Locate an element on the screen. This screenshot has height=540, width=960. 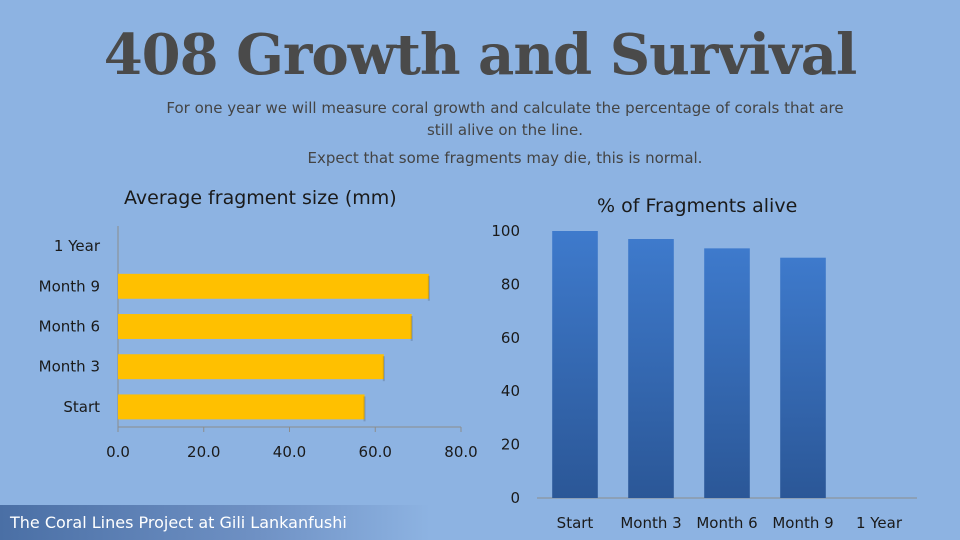
left-category-label: Month 9 is located at coordinates (69, 286).